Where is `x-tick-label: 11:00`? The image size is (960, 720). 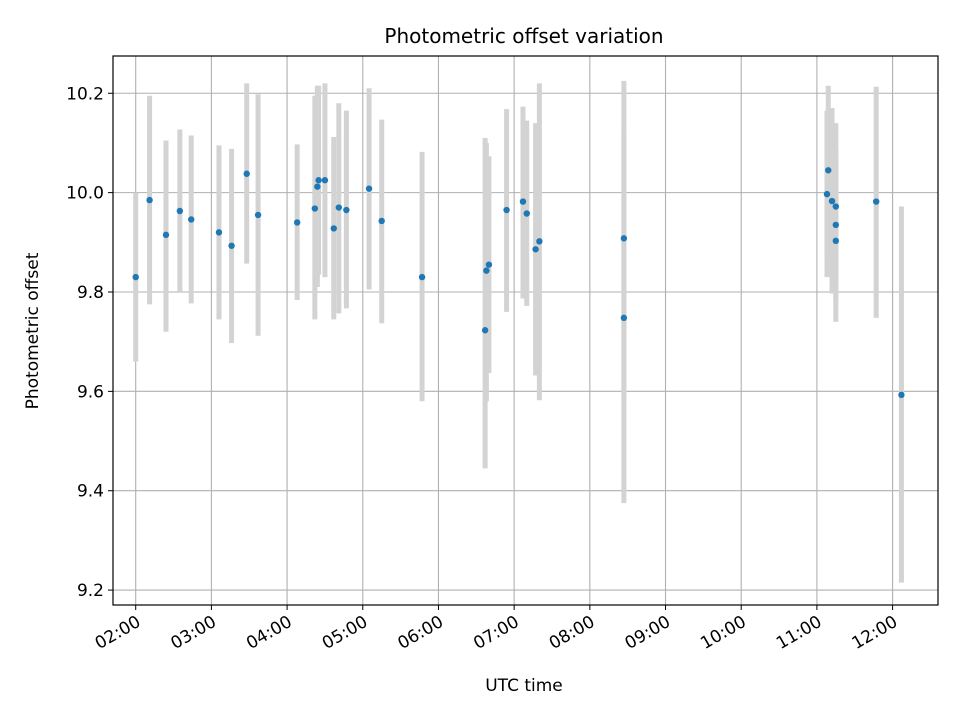
x-tick-label: 11:00 is located at coordinates (799, 633).